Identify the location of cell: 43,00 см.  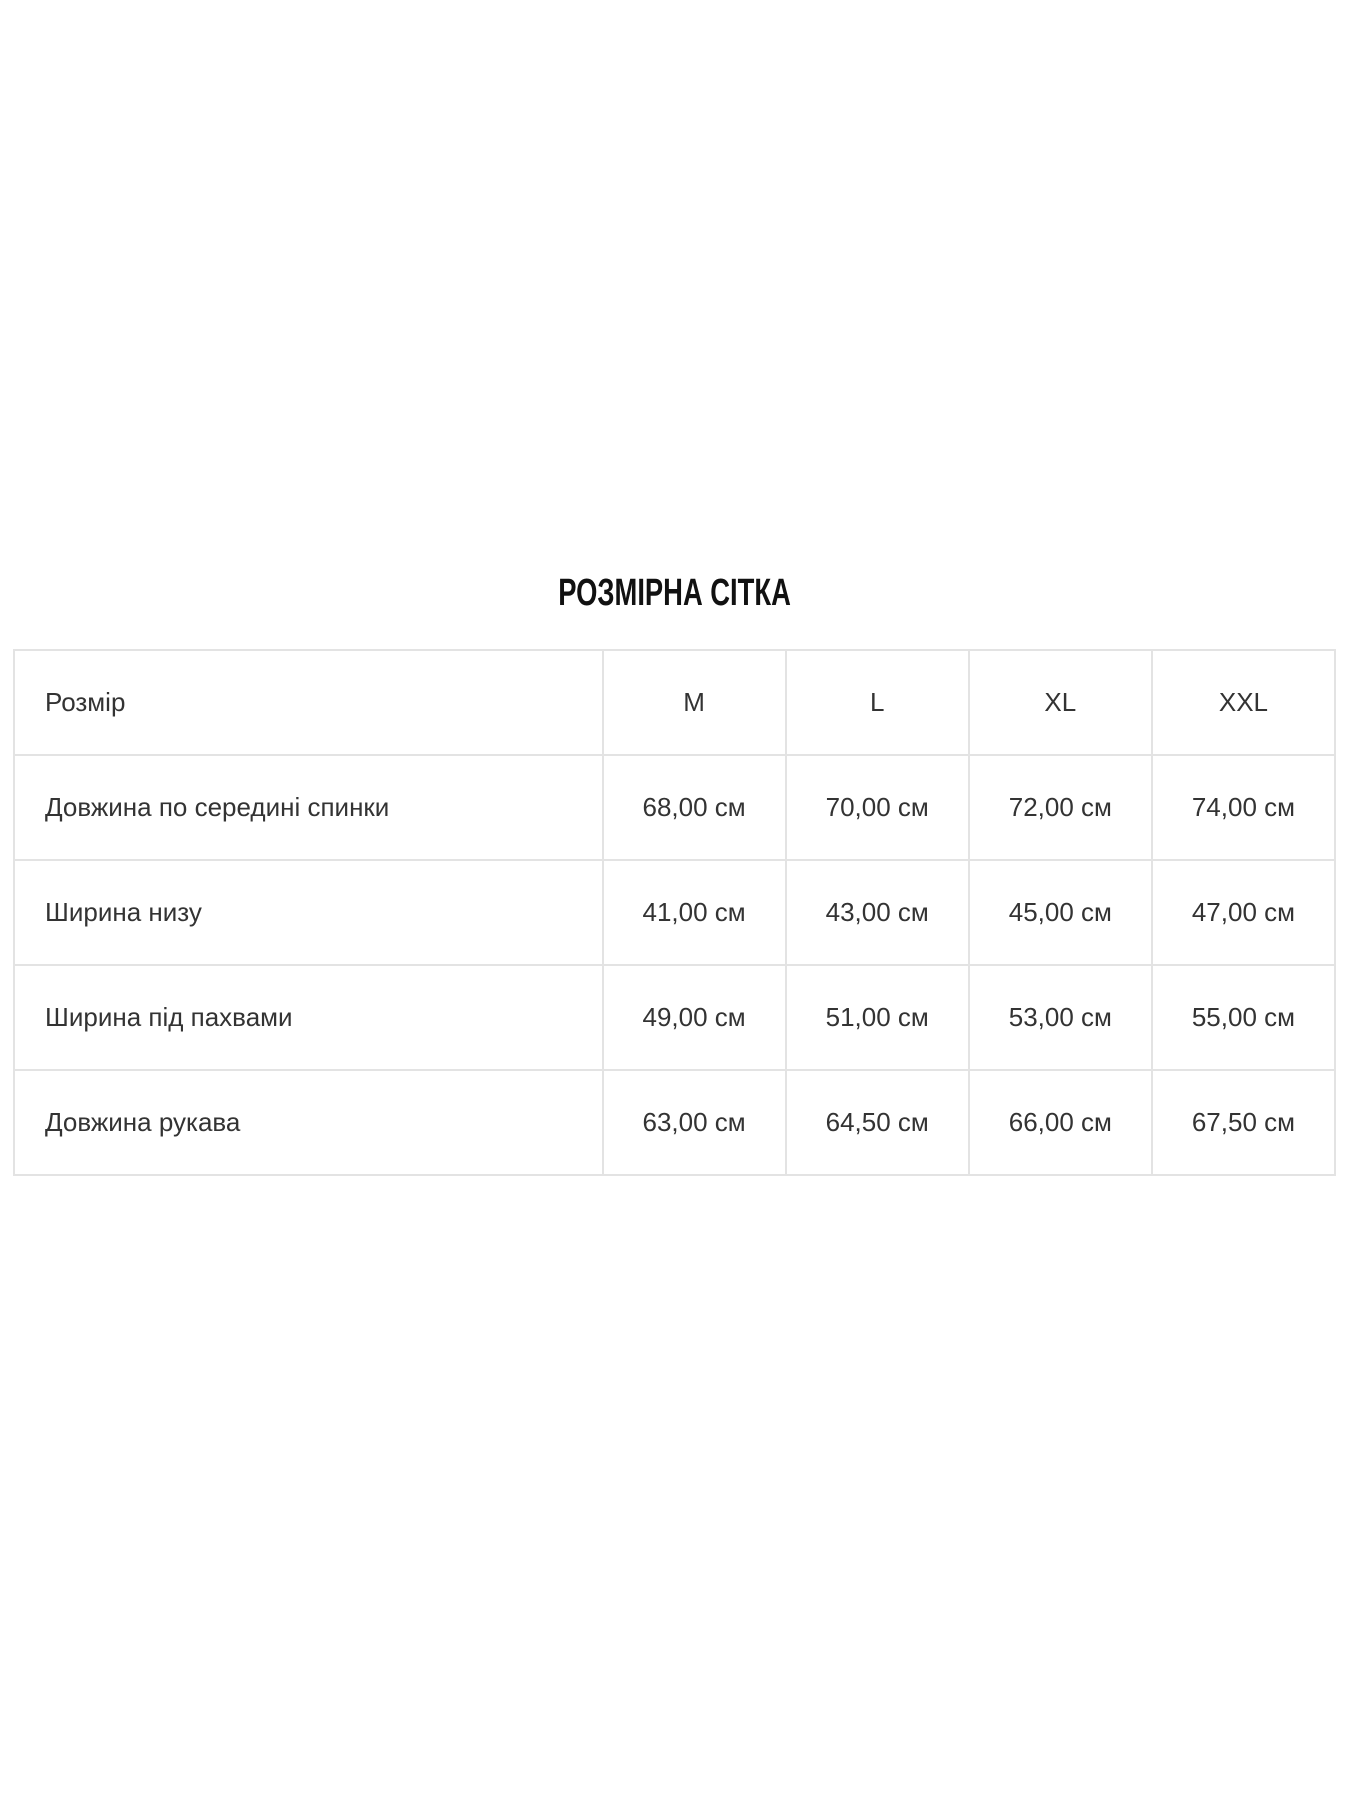
(877, 912).